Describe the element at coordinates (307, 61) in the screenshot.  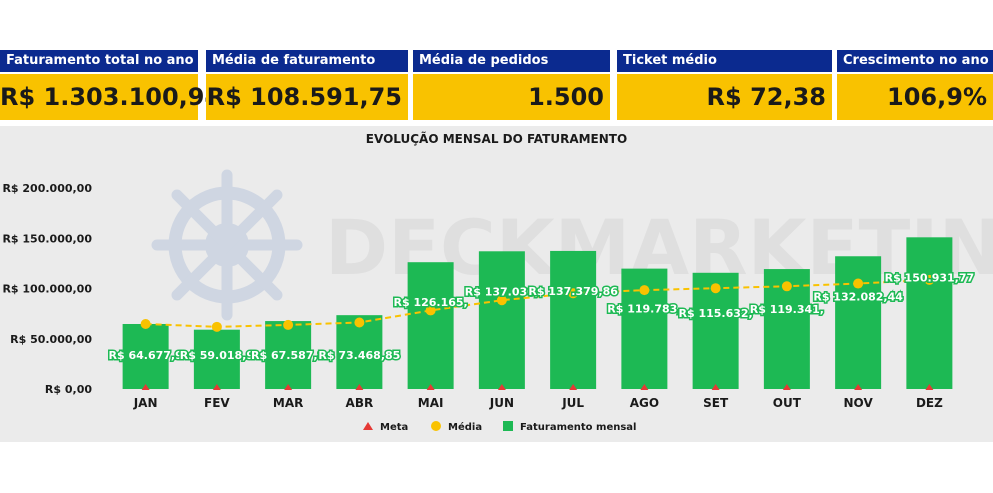
I see `kpi-label: Média de faturamento` at that location.